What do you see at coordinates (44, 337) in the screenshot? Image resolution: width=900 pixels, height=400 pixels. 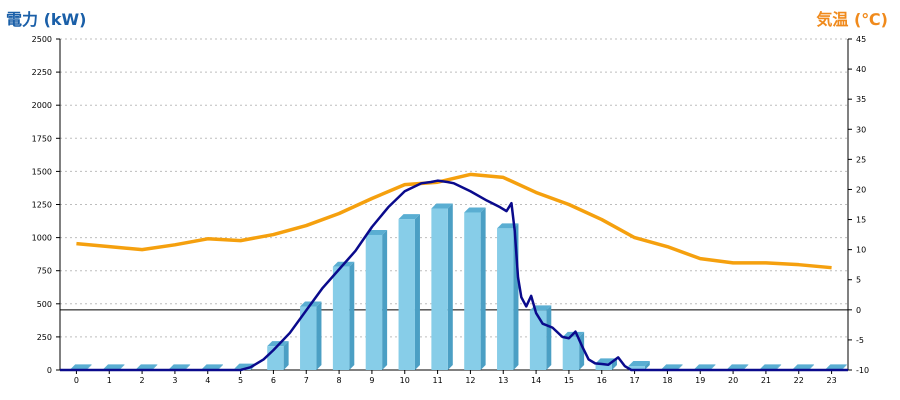 I see `left-axis-tick-label: 250` at bounding box center [44, 337].